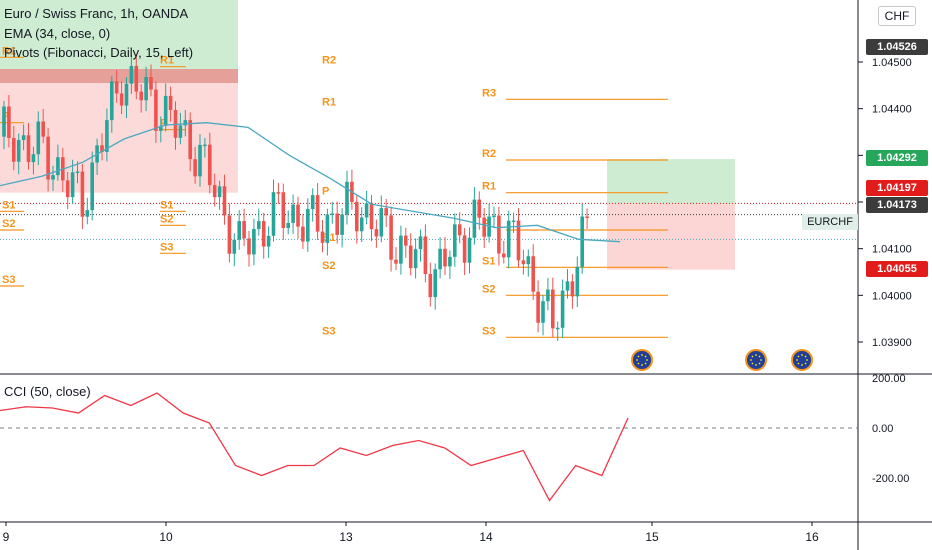 The width and height of the screenshot is (932, 550). Describe the element at coordinates (671, 236) in the screenshot. I see `zone-loss` at that location.